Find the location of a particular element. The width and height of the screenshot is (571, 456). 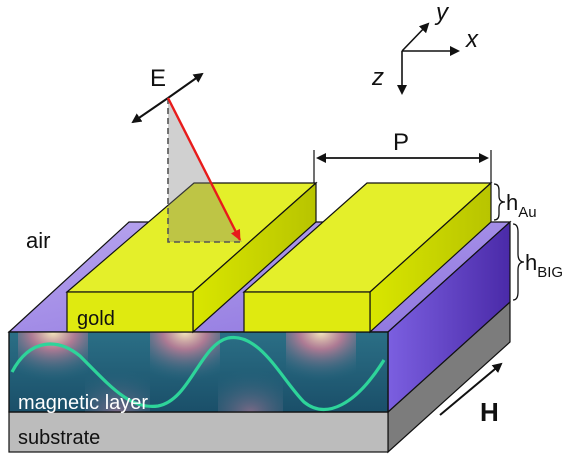

period-dimension: P is located at coordinates (402, 156).